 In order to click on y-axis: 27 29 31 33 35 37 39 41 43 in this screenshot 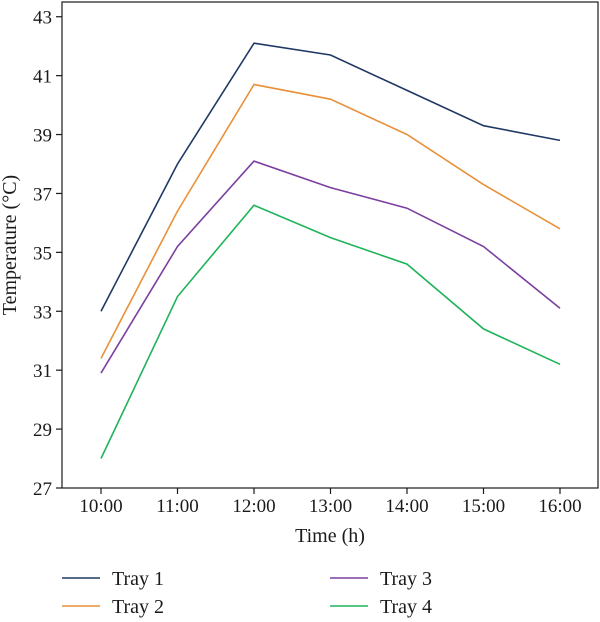, I will do `click(47, 254)`.